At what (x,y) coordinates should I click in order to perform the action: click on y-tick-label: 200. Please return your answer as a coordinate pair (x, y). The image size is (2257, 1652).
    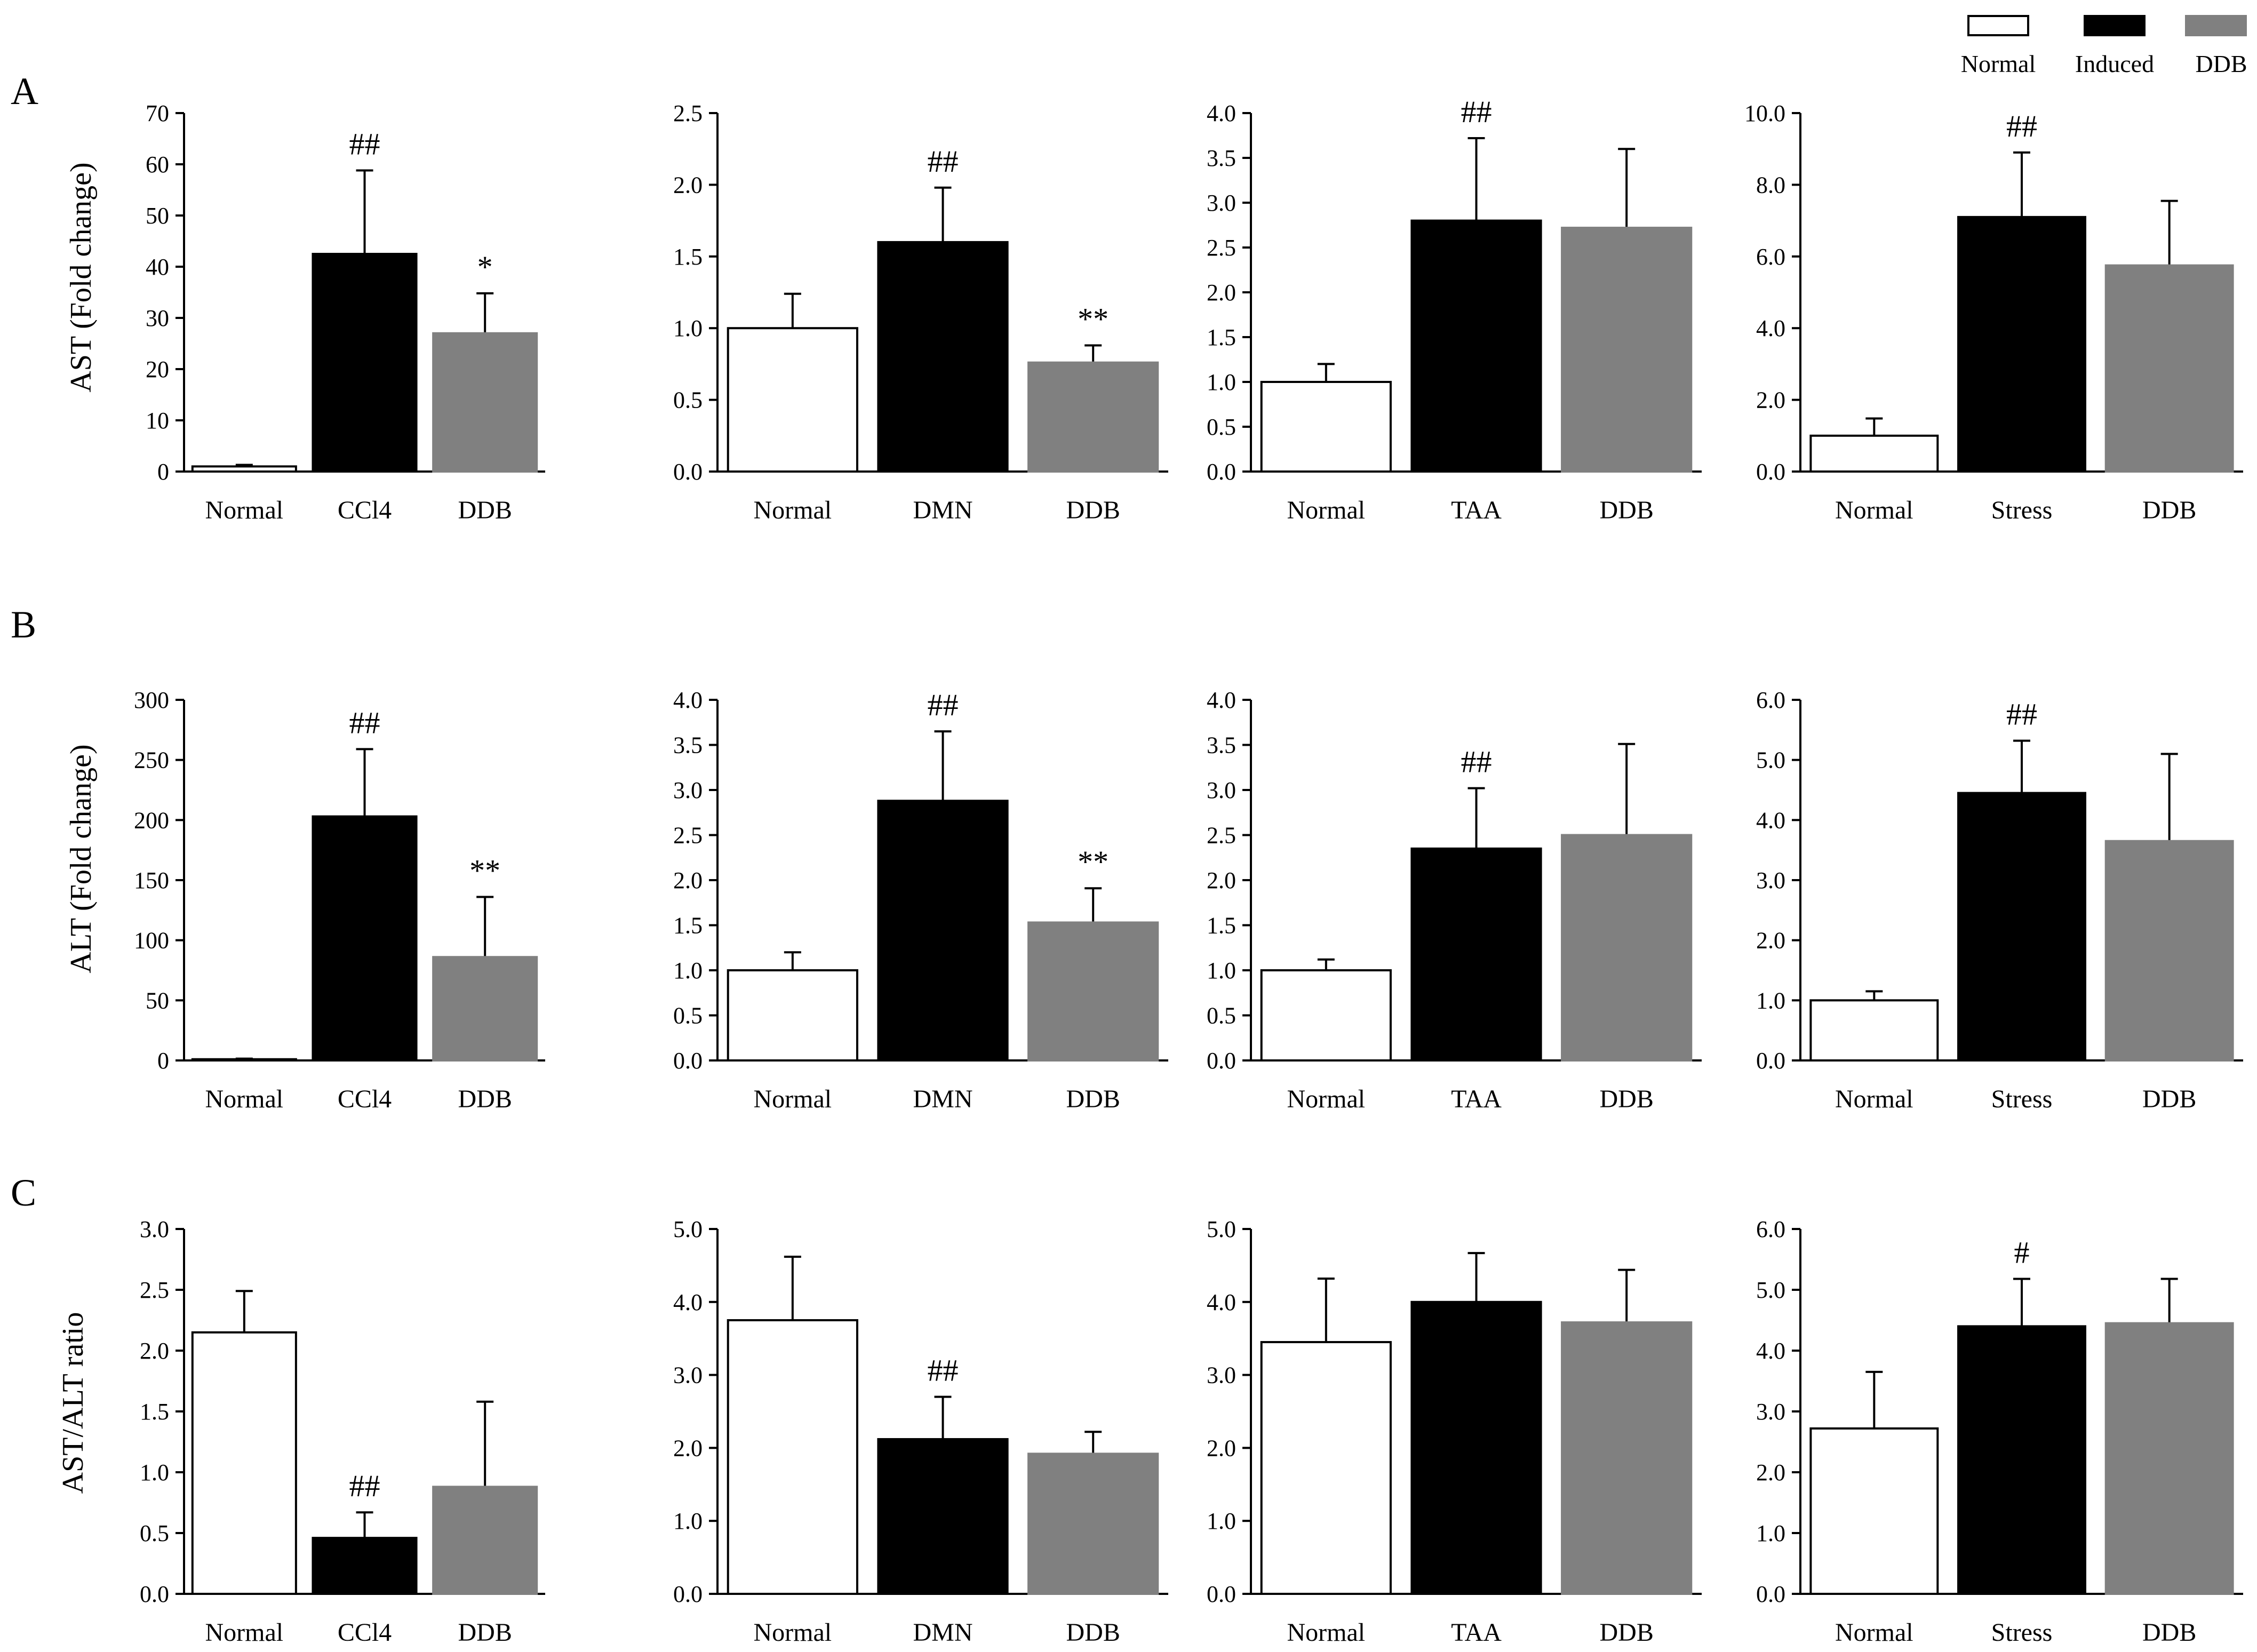
    Looking at the image, I should click on (151, 820).